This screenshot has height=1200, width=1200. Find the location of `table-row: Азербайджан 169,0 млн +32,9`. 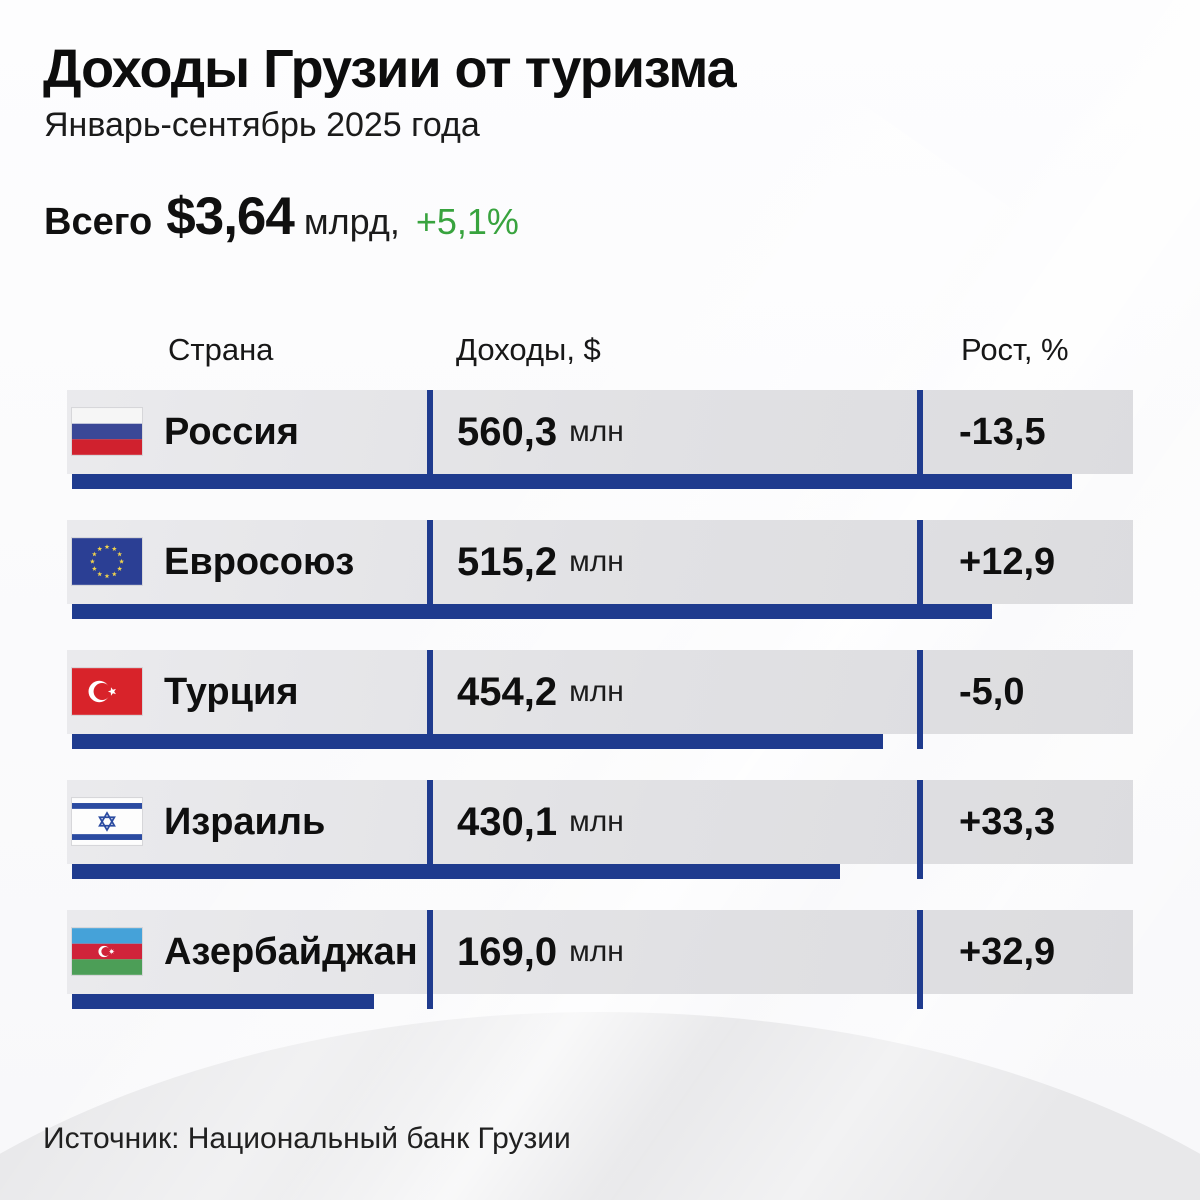

table-row: Азербайджан 169,0 млн +32,9 is located at coordinates (600, 959).